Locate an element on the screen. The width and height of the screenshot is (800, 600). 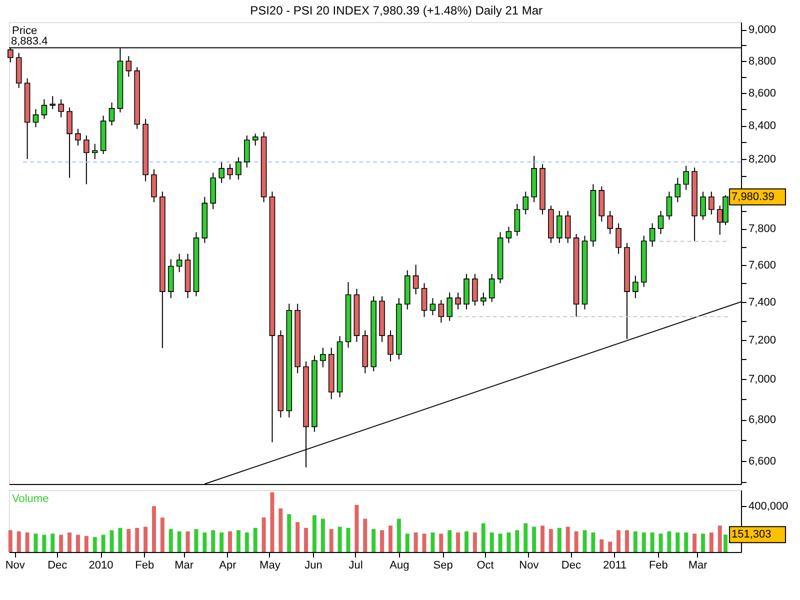
y-tick-label: 400,000 is located at coordinates (768, 506).